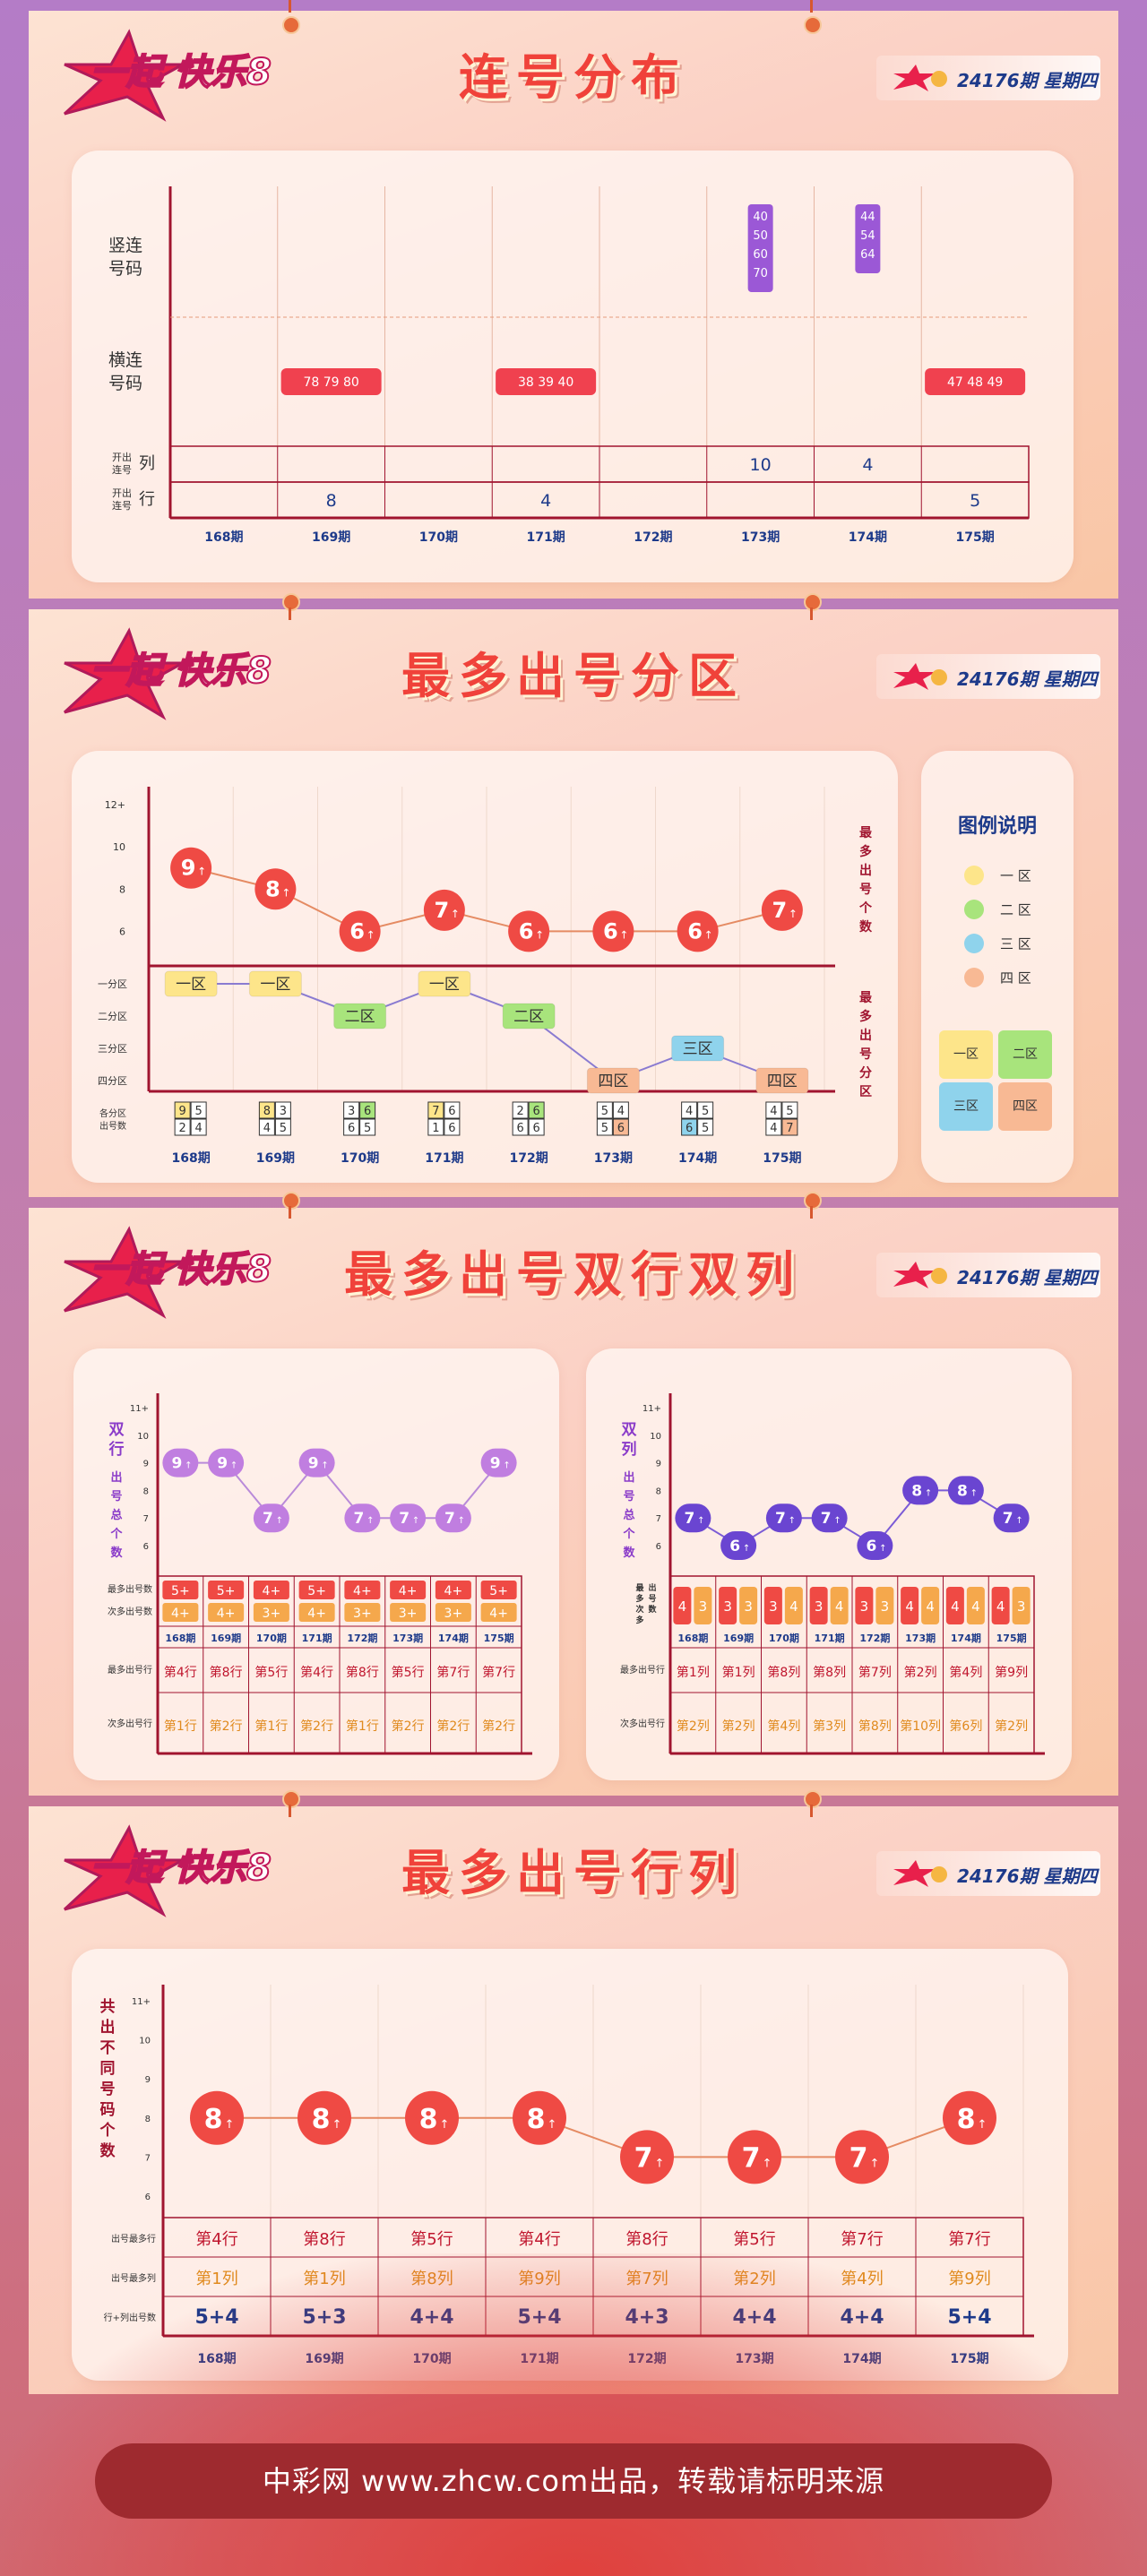  Describe the element at coordinates (760, 255) in the screenshot. I see `vertical-number: 60` at that location.